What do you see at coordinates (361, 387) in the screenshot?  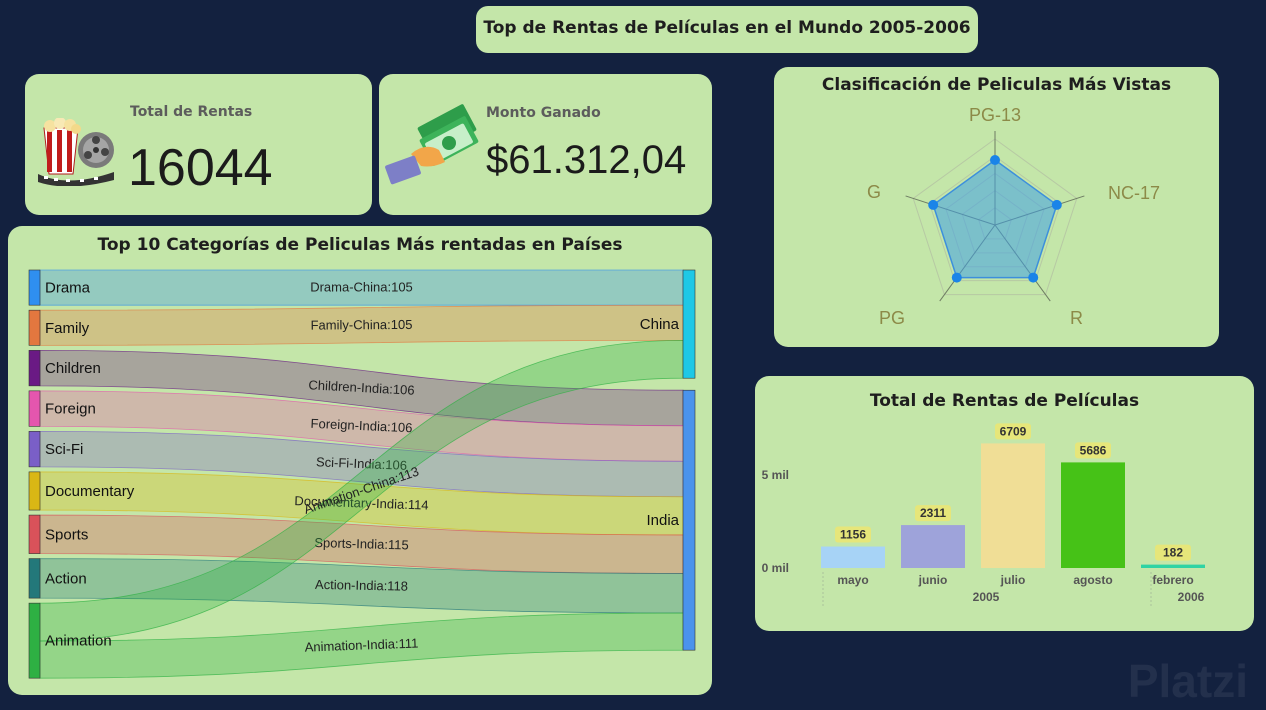 I see `sankey-link-label: Children-India:106` at bounding box center [361, 387].